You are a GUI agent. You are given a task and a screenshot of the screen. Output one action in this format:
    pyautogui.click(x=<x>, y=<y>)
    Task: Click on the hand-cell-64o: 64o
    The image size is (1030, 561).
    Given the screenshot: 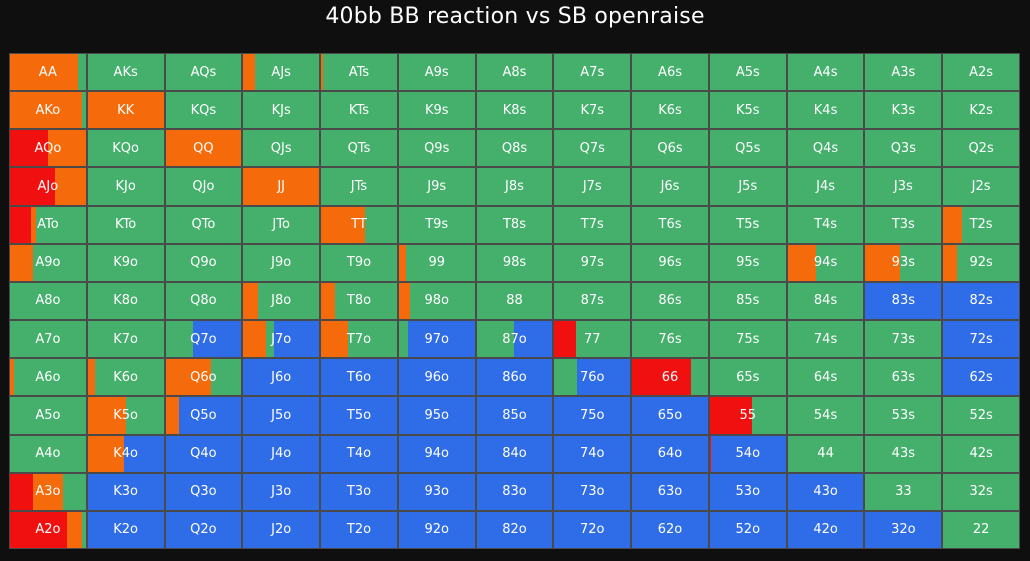 What is the action you would take?
    pyautogui.click(x=670, y=453)
    